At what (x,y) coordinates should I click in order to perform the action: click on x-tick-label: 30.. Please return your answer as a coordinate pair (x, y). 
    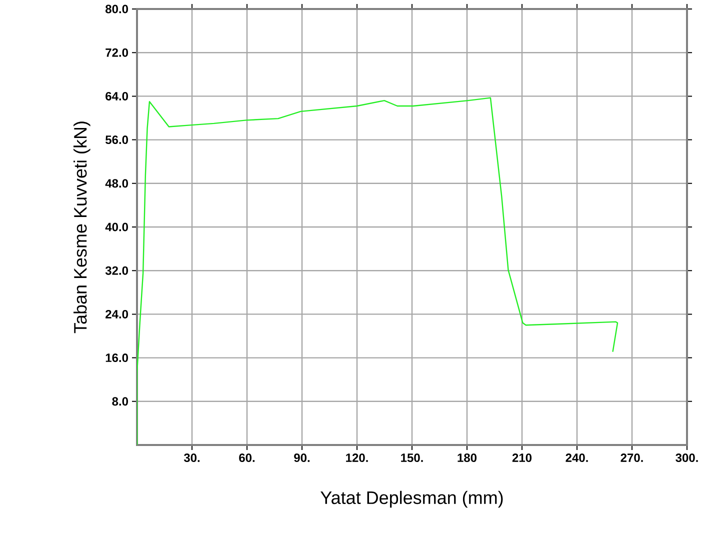
    Looking at the image, I should click on (192, 458).